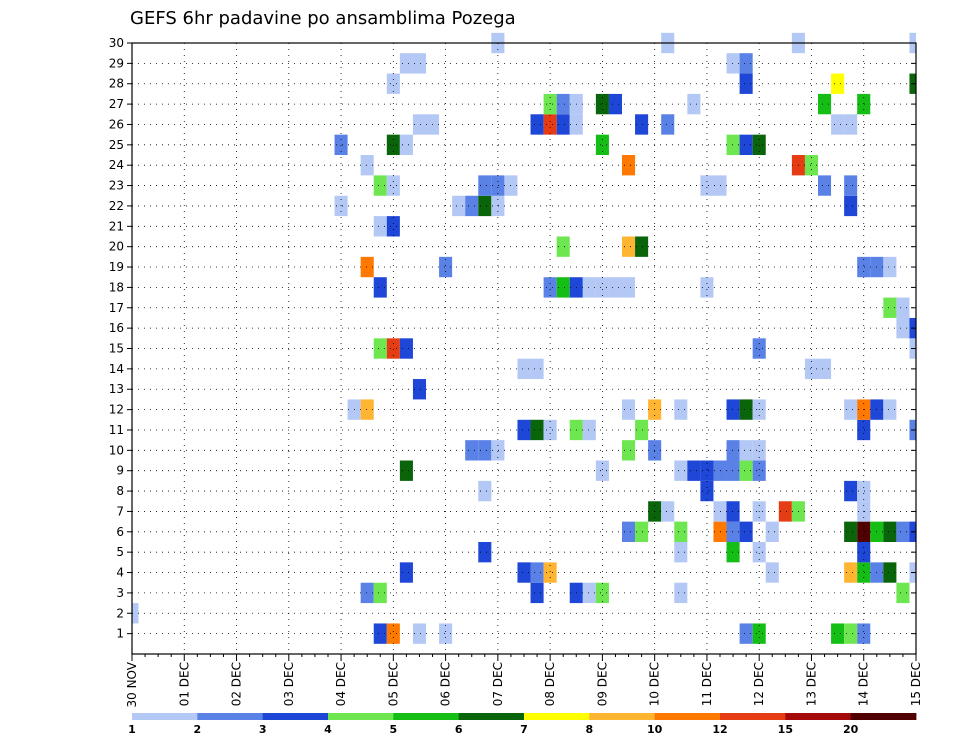 This screenshot has height=742, width=960. I want to click on cell-m24-s52, so click(811, 165).